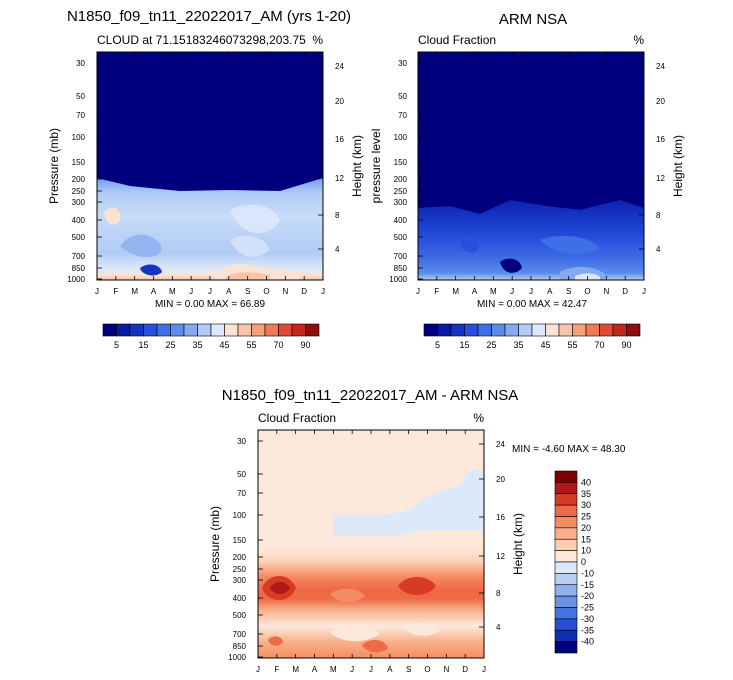 The image size is (733, 680). Describe the element at coordinates (498, 627) in the screenshot. I see `height-tick-label: 4` at that location.